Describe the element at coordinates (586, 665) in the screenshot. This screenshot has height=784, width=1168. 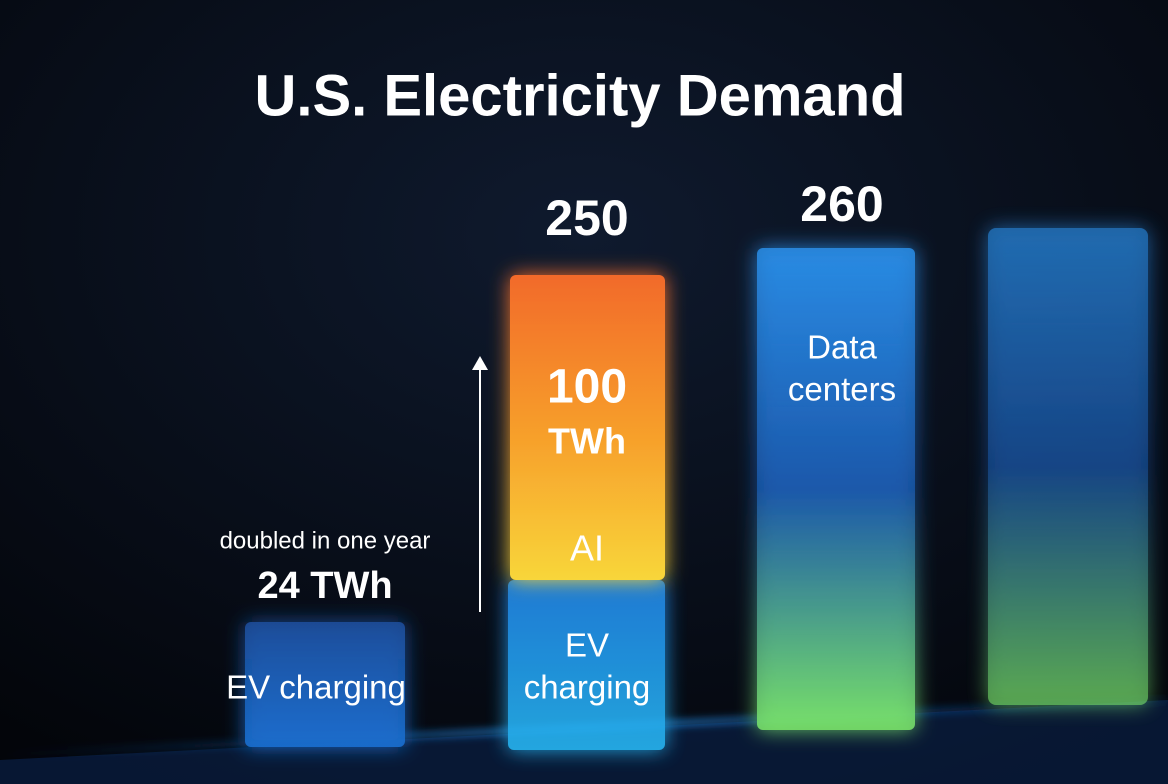
I see `bar-ev-segment` at that location.